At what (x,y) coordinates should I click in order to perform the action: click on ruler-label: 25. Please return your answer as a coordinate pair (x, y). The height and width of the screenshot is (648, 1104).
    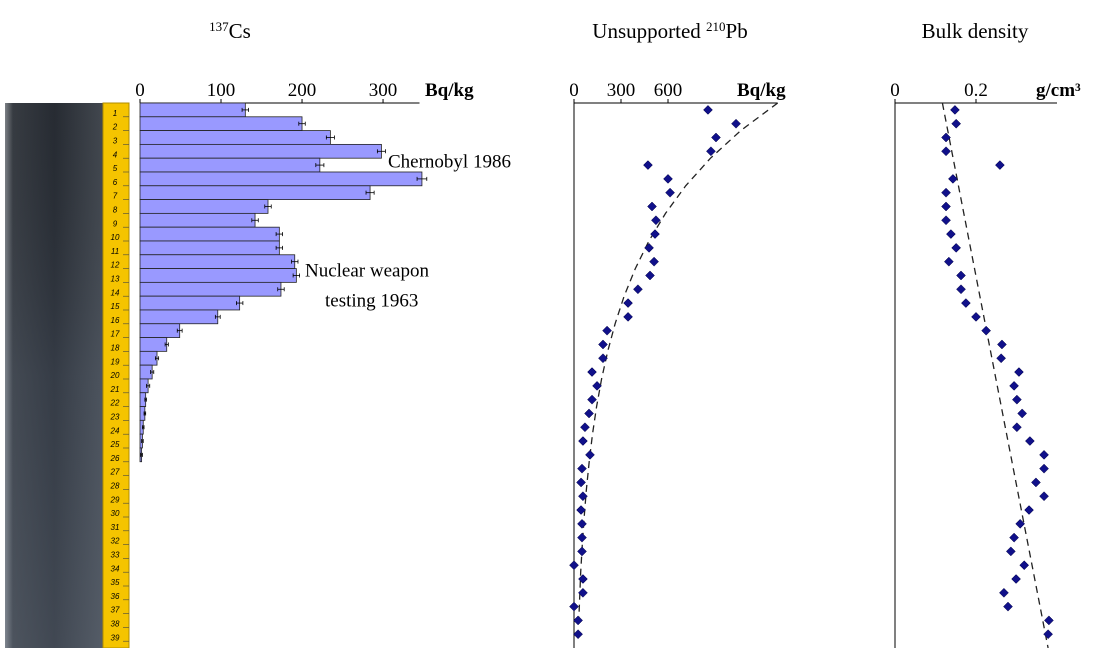
    Looking at the image, I should click on (115, 444).